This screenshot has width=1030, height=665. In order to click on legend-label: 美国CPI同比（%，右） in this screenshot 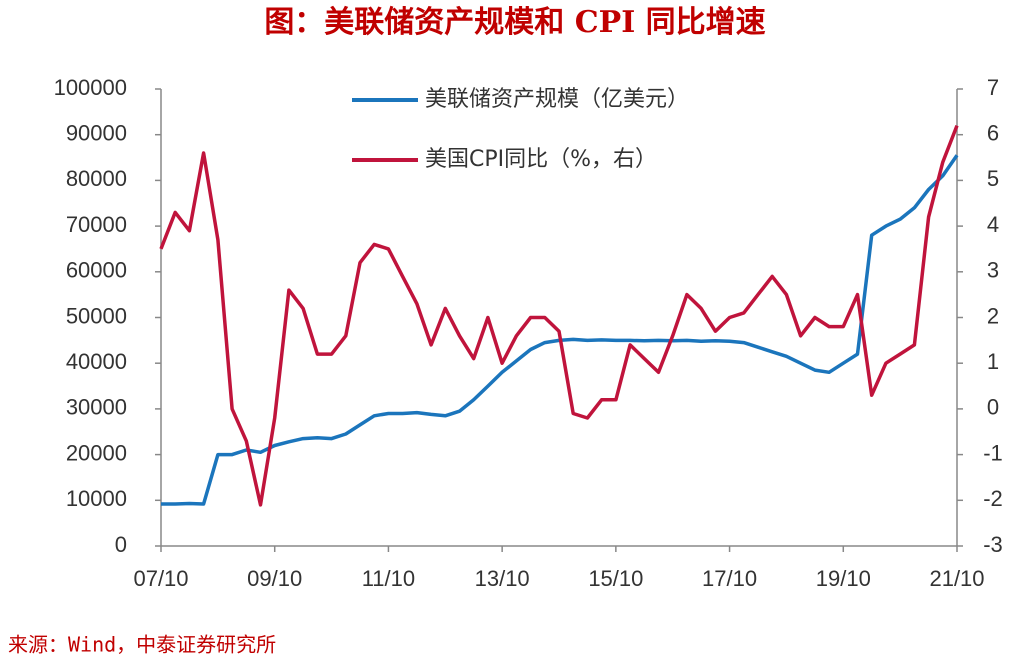, I will do `click(541, 159)`.